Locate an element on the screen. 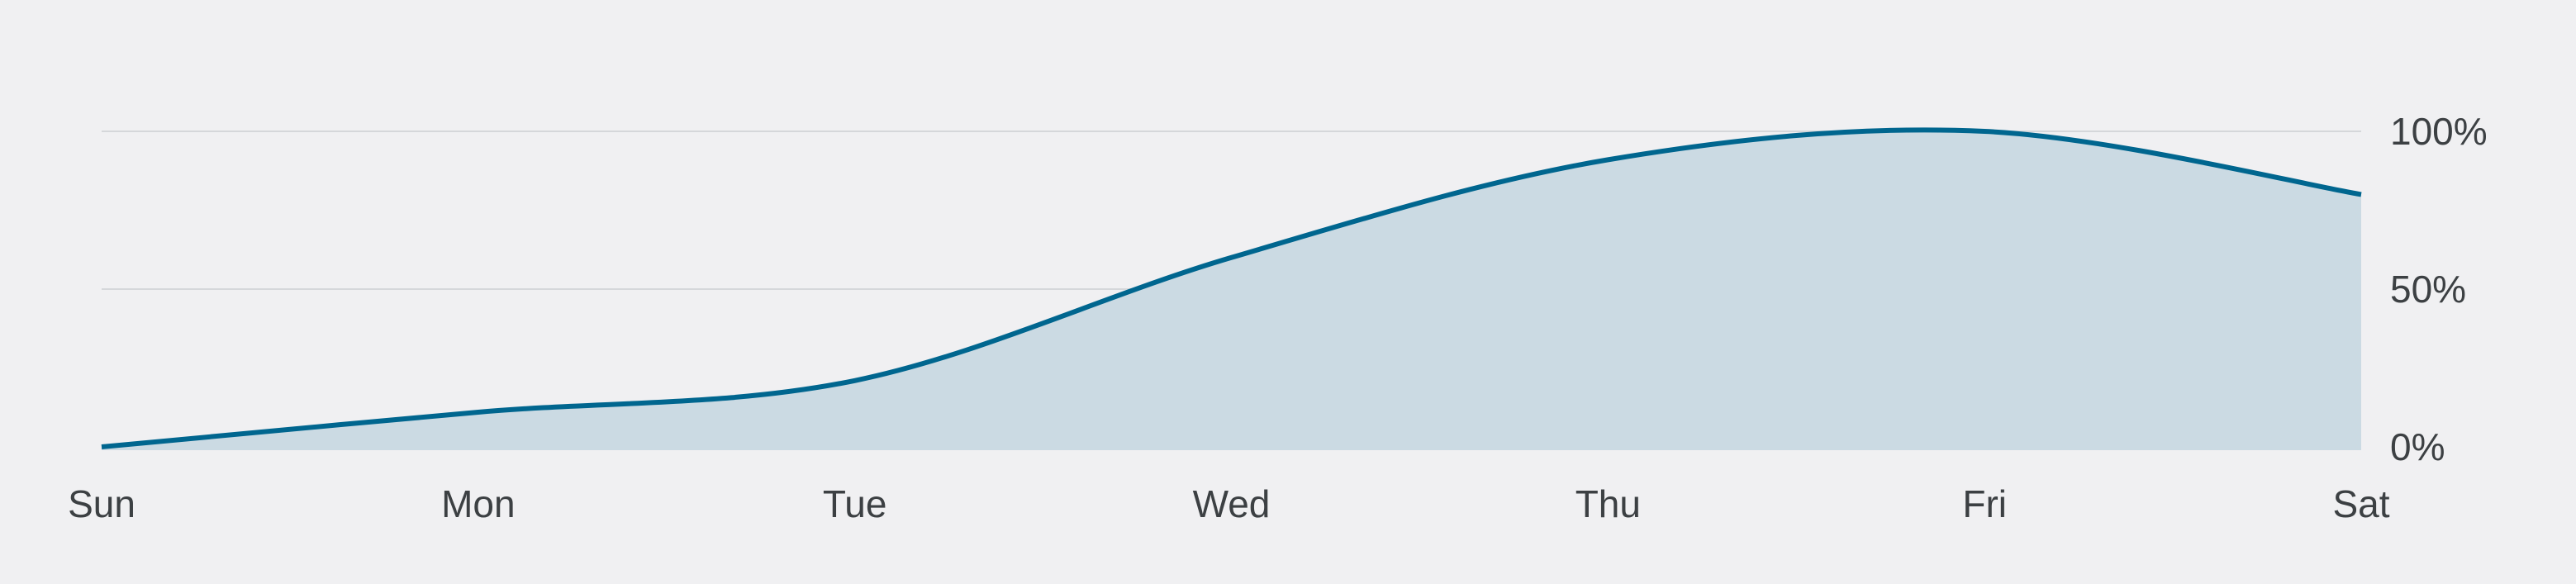 The width and height of the screenshot is (2576, 584). y-tick-label: 100% is located at coordinates (2439, 131).